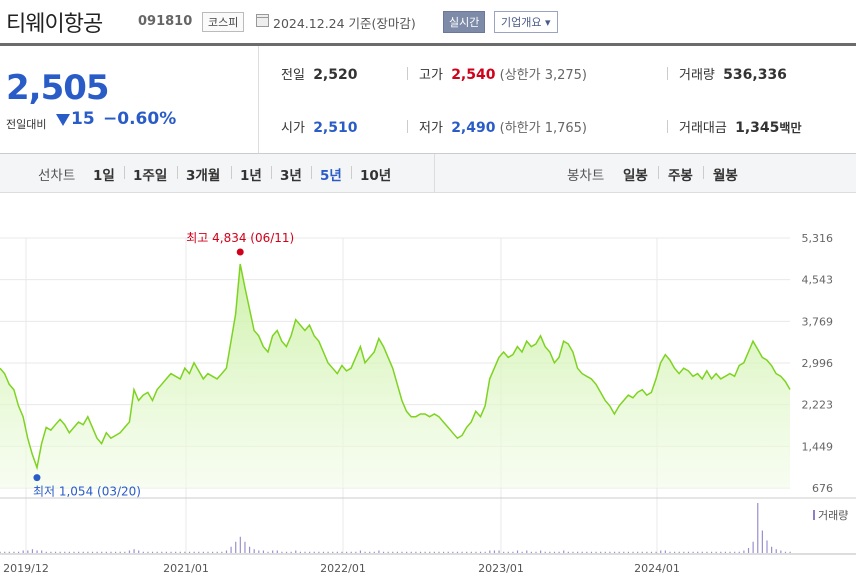 The height and width of the screenshot is (588, 856). What do you see at coordinates (428, 153) in the screenshot?
I see `stats-divider` at bounding box center [428, 153].